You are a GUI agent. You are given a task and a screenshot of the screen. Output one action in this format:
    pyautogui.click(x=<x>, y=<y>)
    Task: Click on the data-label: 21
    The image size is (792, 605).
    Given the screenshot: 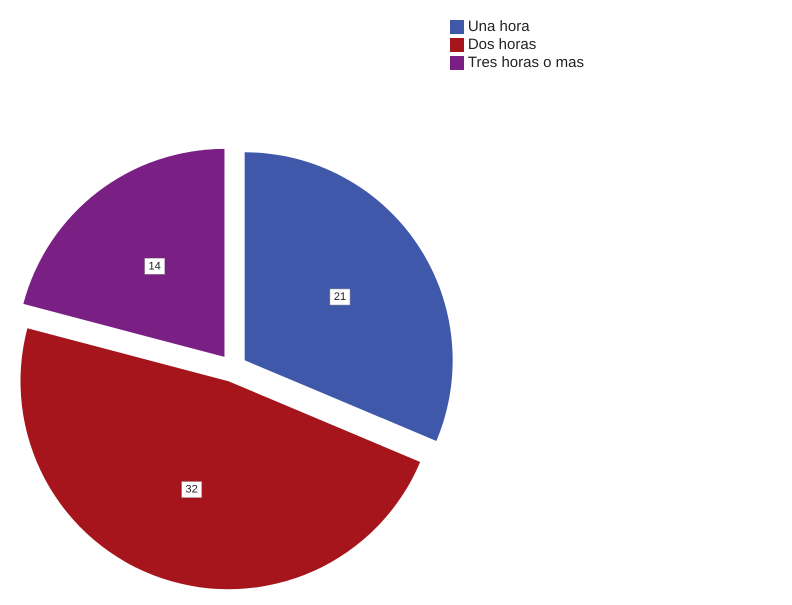 What is the action you would take?
    pyautogui.click(x=340, y=296)
    